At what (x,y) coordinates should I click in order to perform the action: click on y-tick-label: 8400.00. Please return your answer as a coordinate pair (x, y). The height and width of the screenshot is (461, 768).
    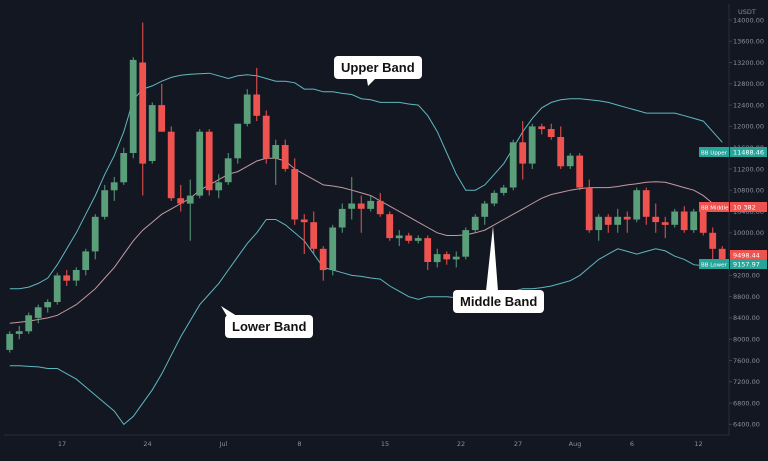
    Looking at the image, I should click on (746, 318).